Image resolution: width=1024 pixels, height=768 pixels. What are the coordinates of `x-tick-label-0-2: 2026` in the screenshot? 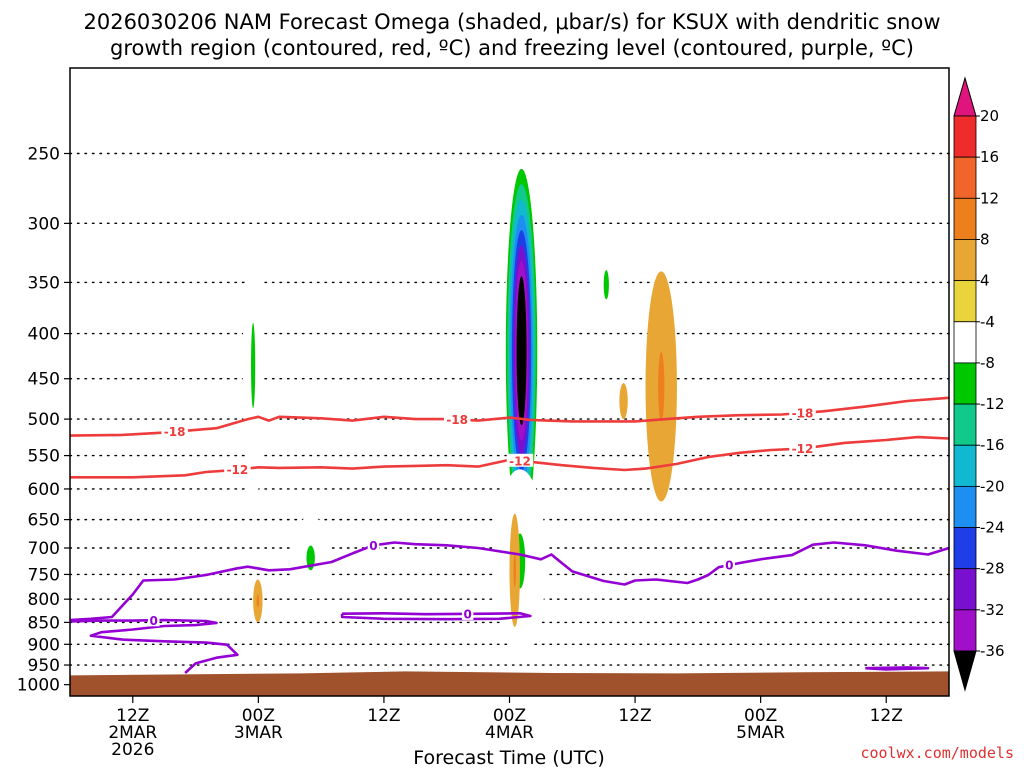 It's located at (132, 750).